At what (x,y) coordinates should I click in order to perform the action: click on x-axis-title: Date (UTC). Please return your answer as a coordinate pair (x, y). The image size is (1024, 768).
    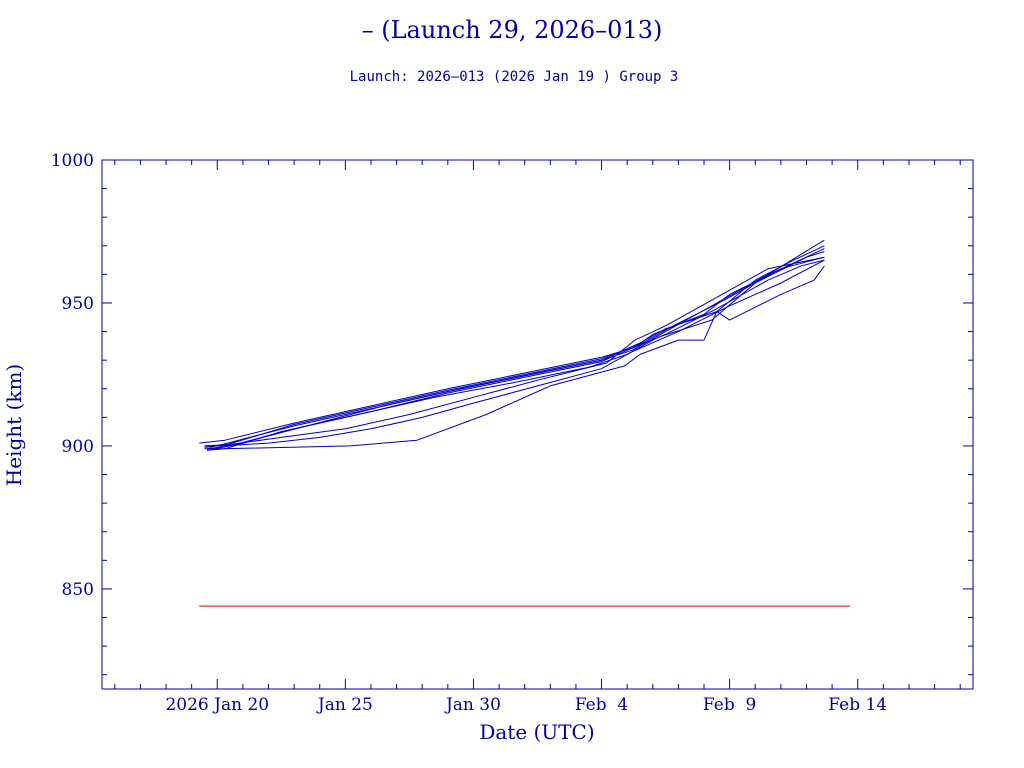
    Looking at the image, I should click on (536, 732).